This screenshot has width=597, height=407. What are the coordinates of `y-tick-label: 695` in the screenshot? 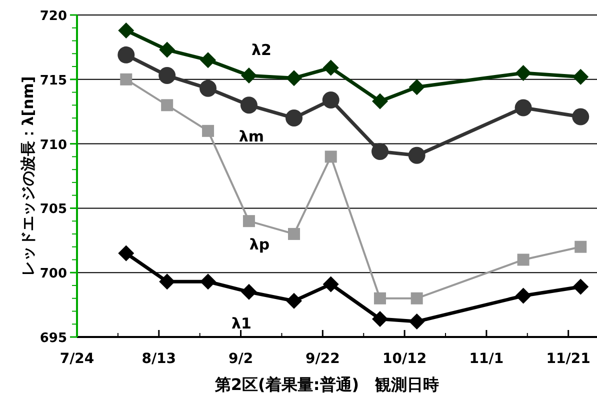 It's located at (53, 338).